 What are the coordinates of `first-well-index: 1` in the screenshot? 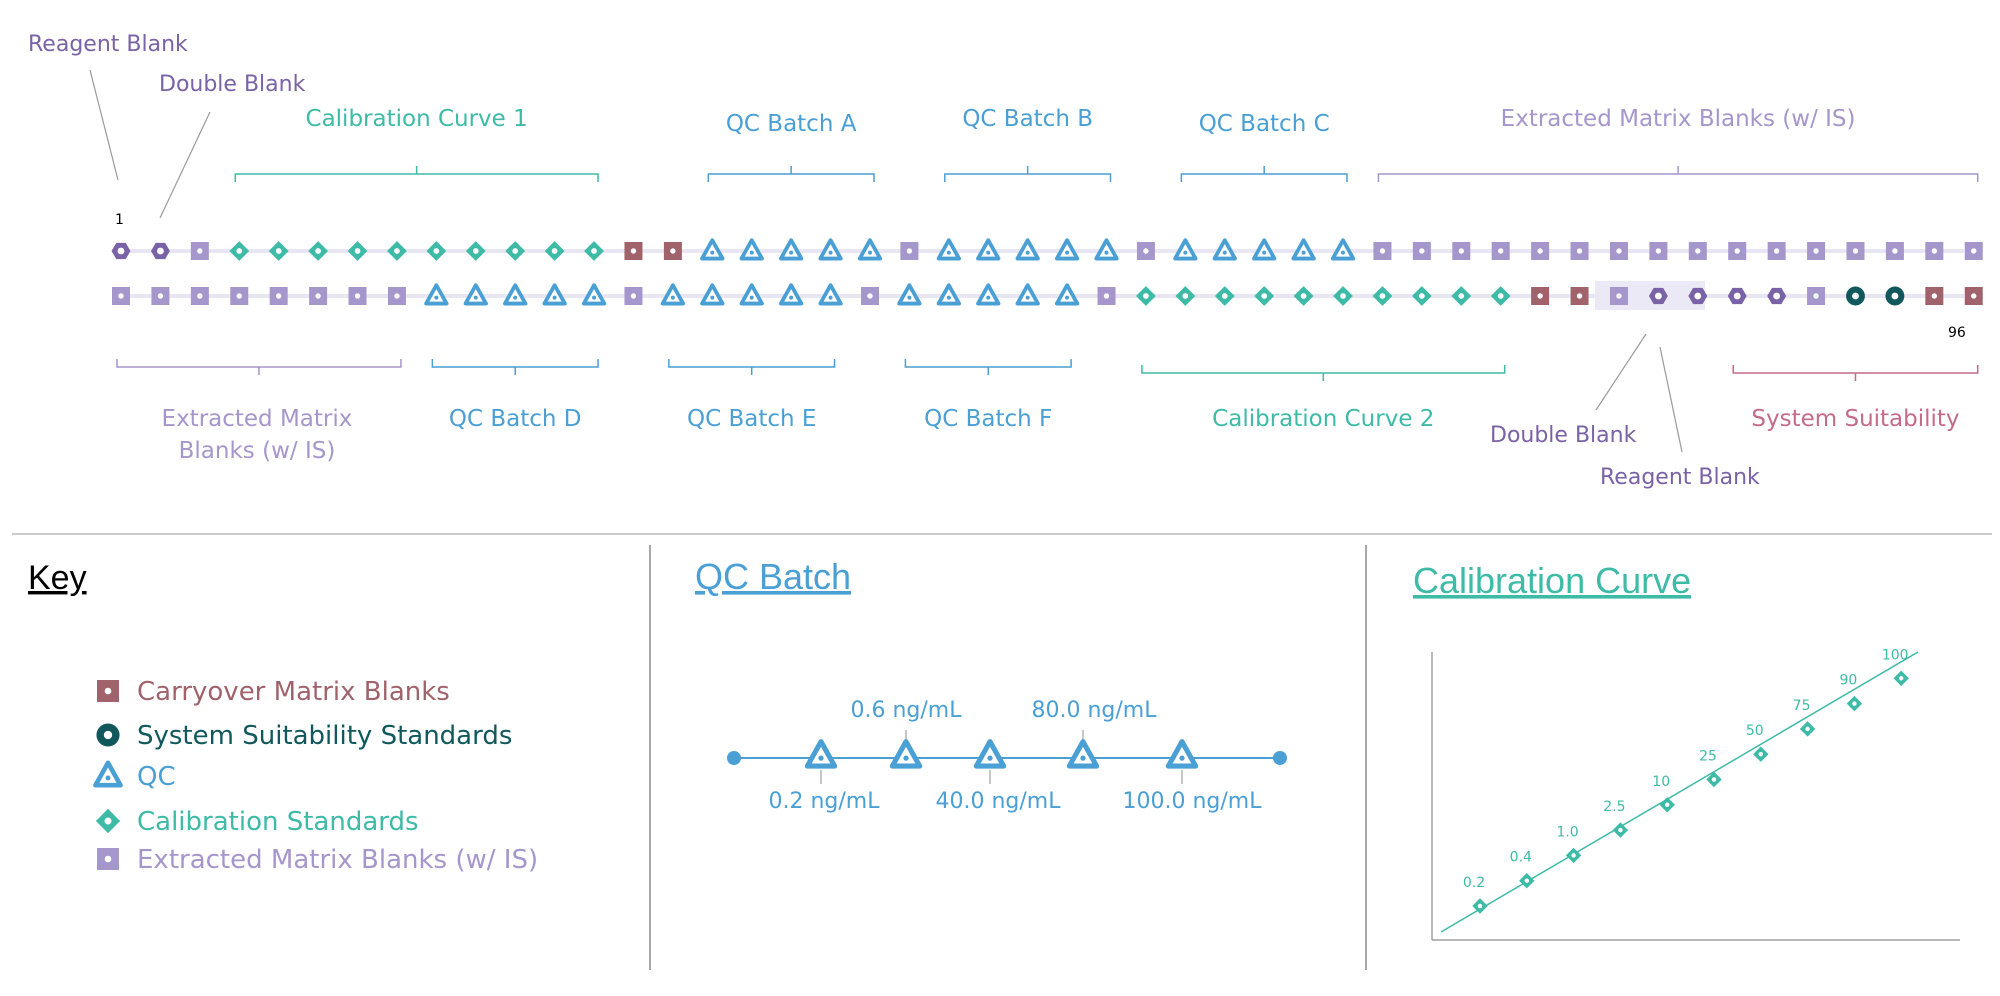 It's located at (119, 220).